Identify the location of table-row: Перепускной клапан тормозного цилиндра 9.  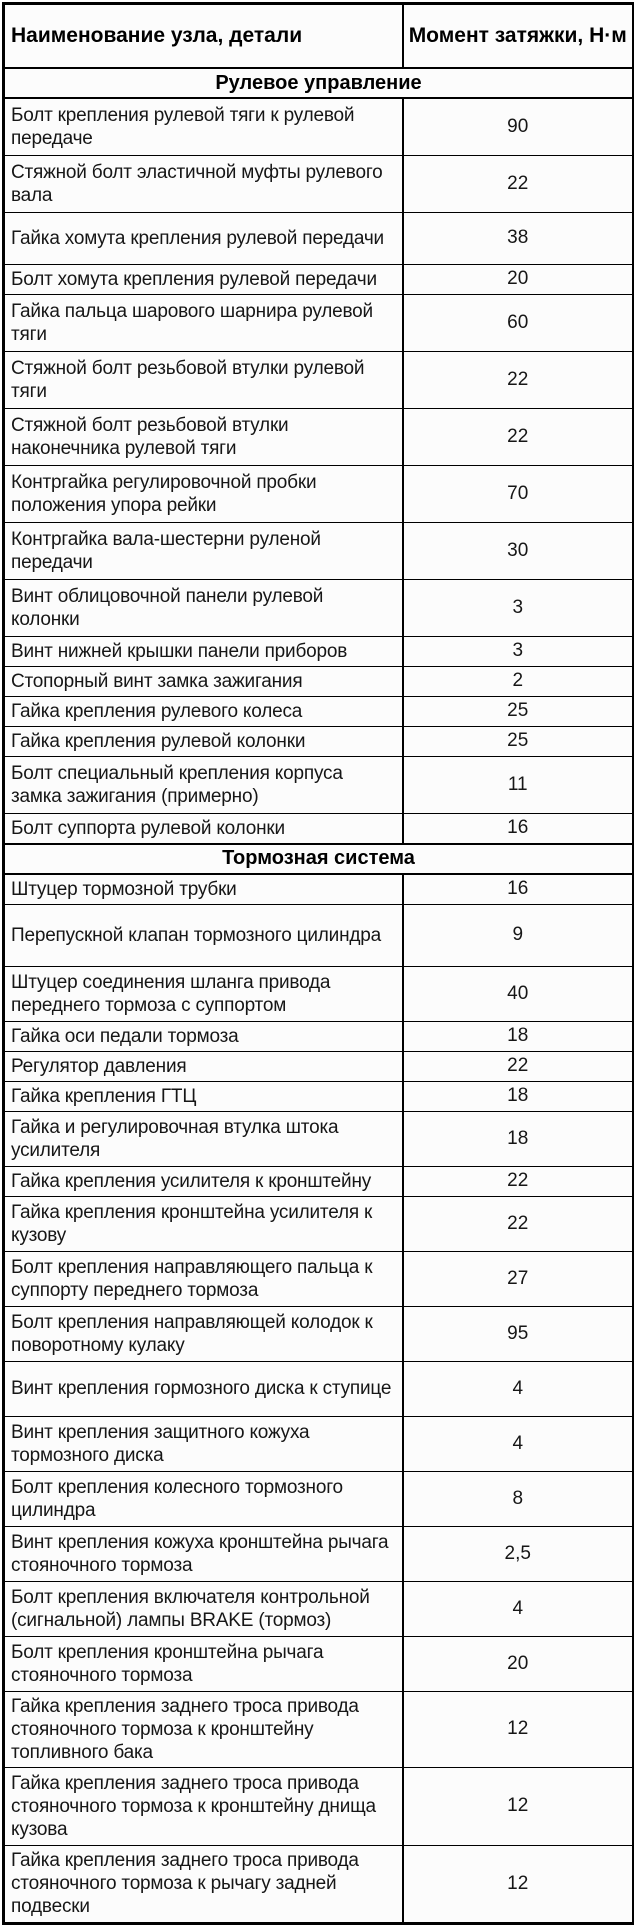
(318, 935).